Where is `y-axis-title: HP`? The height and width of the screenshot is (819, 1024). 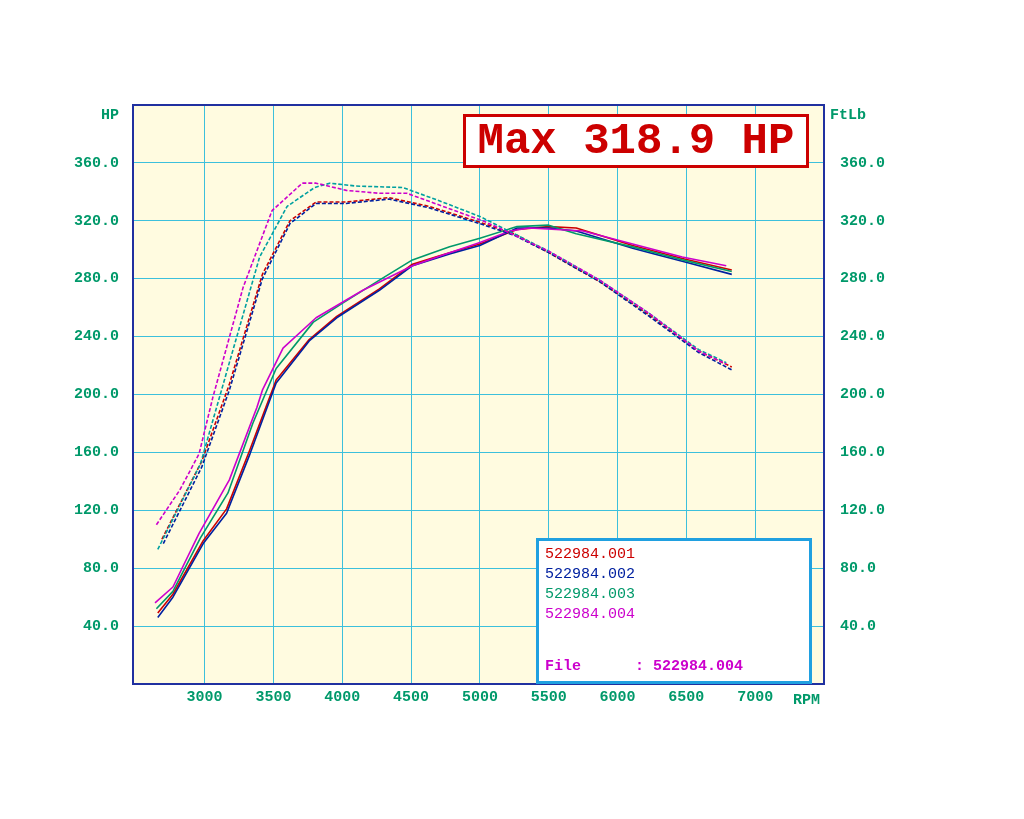 y-axis-title: HP is located at coordinates (109, 115).